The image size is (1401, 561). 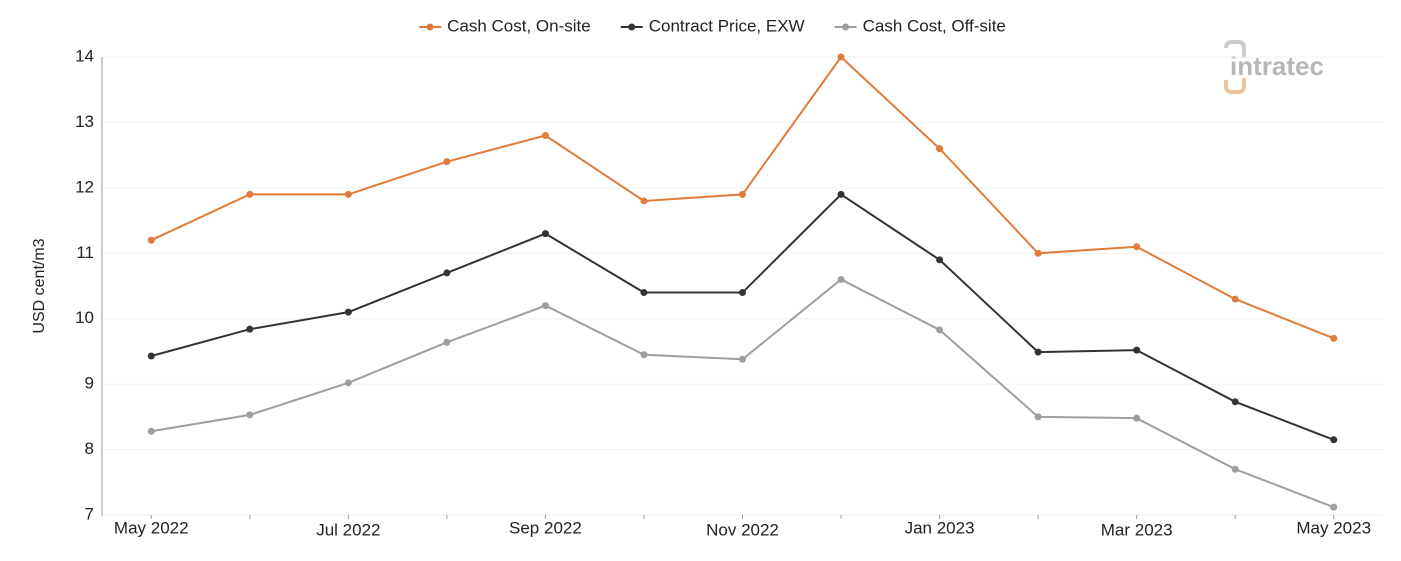 I want to click on y-tick-label: 7, so click(x=89, y=513).